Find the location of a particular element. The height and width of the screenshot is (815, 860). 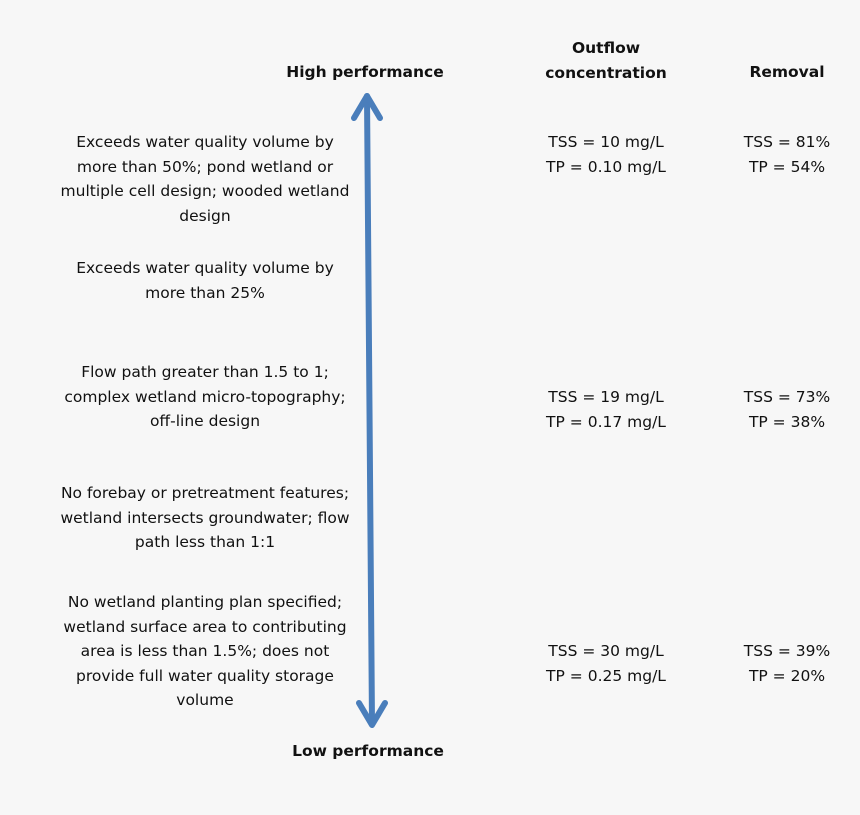

outflow-header: Outflow concentration is located at coordinates (606, 60).